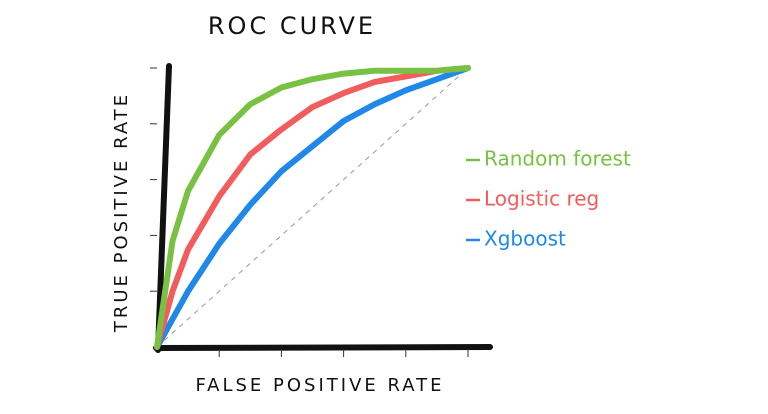 The height and width of the screenshot is (414, 768). Describe the element at coordinates (319, 385) in the screenshot. I see `x-axis-label: FALSE POSITIVE RATE` at that location.